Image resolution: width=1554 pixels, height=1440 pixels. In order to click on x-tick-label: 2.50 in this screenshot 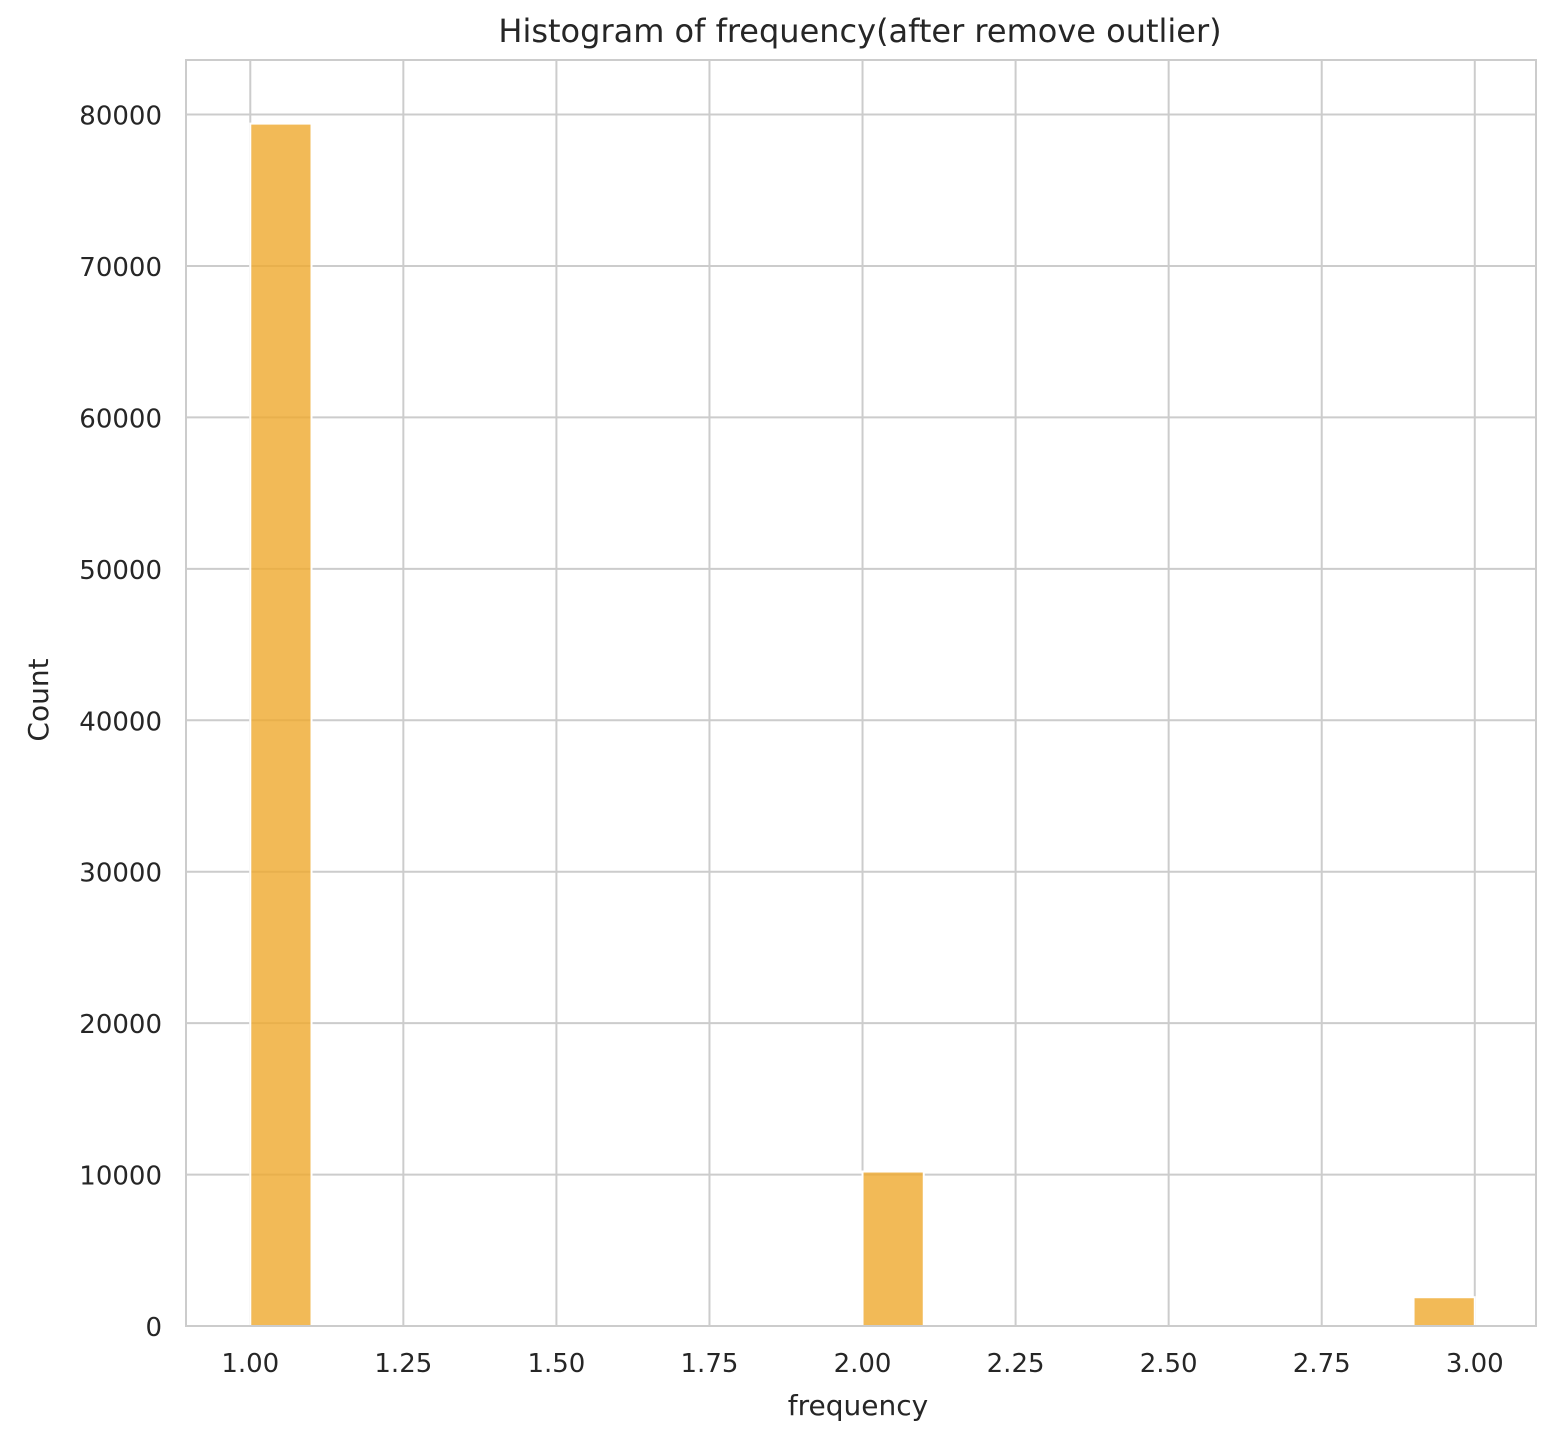, I will do `click(1169, 1364)`.